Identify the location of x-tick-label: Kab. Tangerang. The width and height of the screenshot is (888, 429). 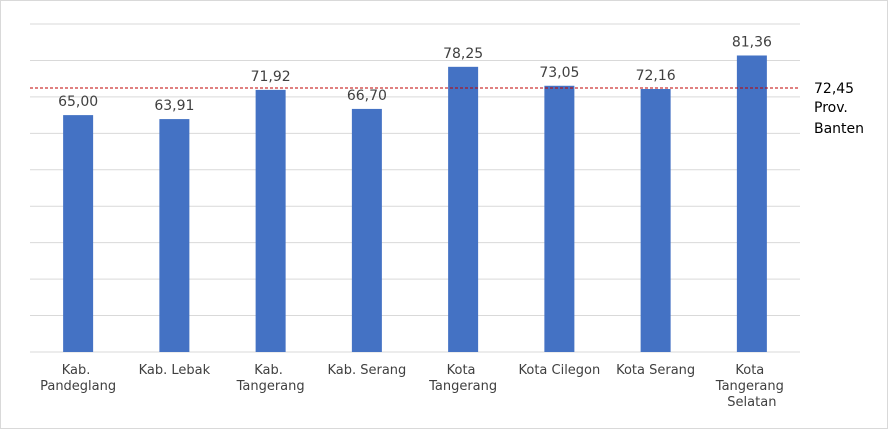
(270, 378).